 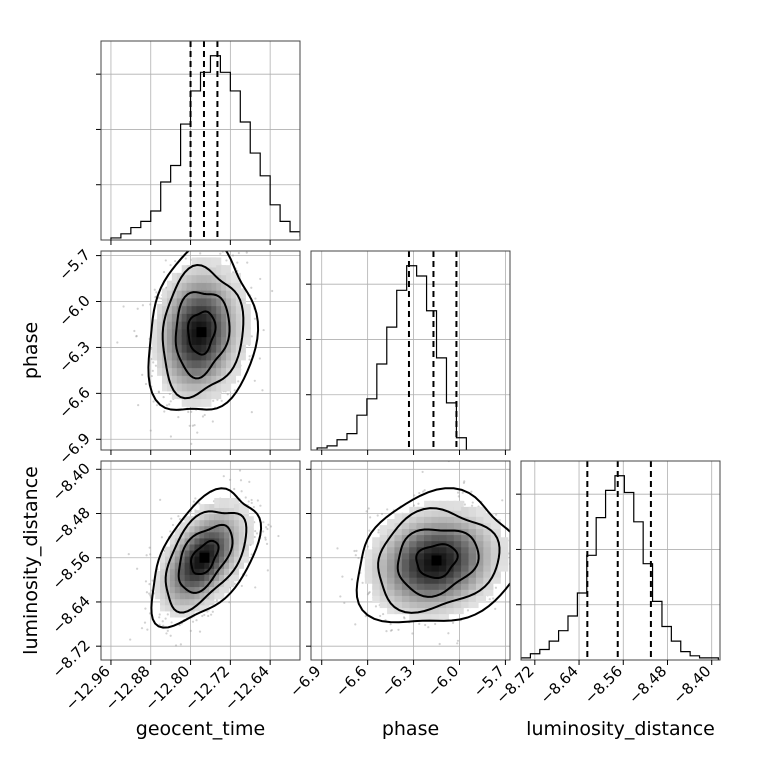 I want to click on x-tick-label: −6.0, so click(x=443, y=681).